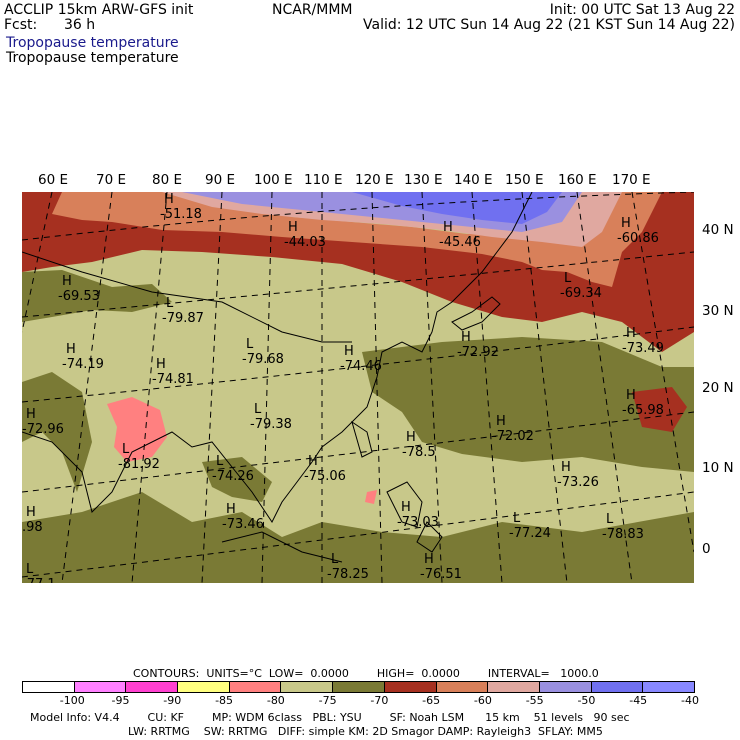 This screenshot has height=740, width=740. I want to click on extremum-value: -44.03, so click(305, 242).